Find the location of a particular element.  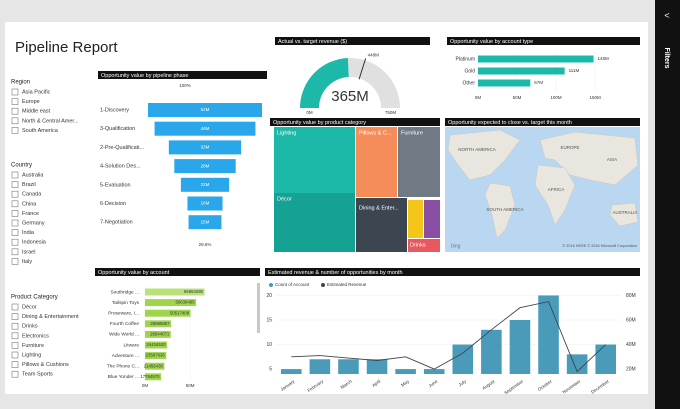

scrollbar is located at coordinates (258, 308).